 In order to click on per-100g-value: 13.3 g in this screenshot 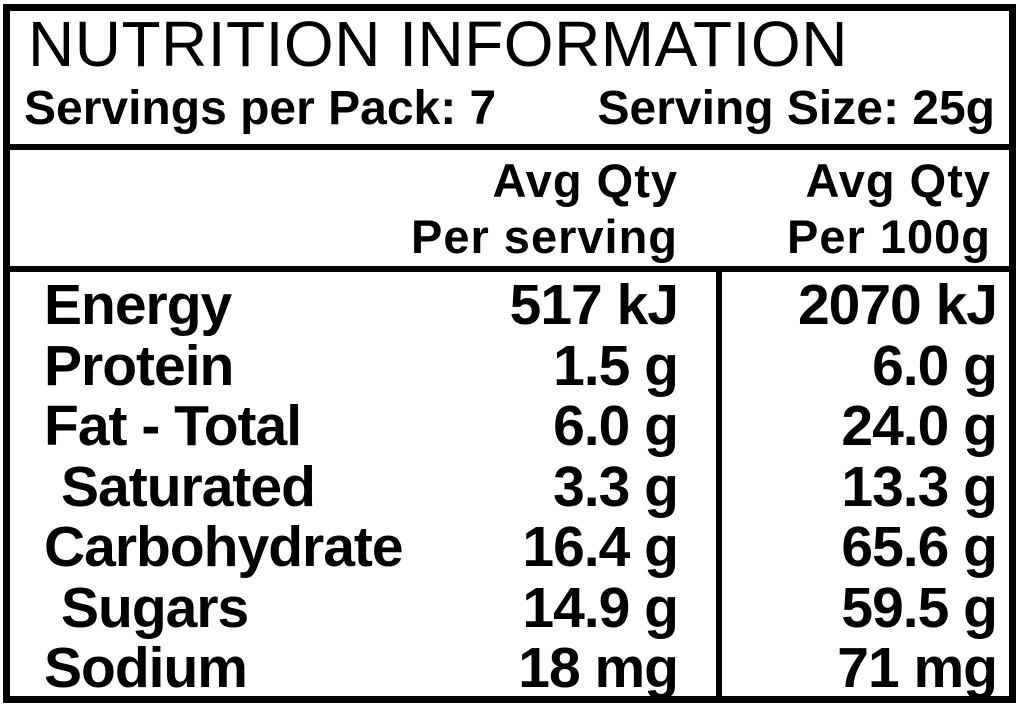, I will do `click(862, 486)`.